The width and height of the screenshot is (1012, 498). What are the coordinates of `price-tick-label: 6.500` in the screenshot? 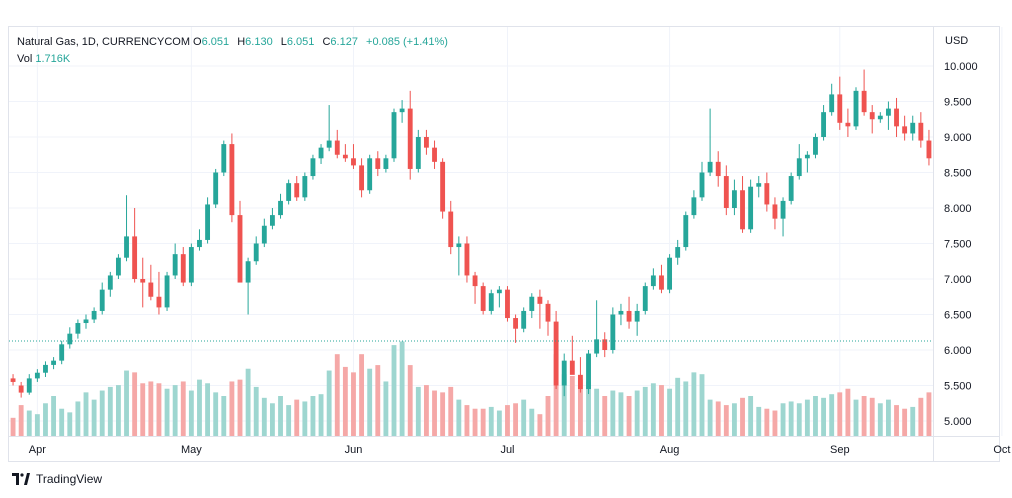 It's located at (958, 316).